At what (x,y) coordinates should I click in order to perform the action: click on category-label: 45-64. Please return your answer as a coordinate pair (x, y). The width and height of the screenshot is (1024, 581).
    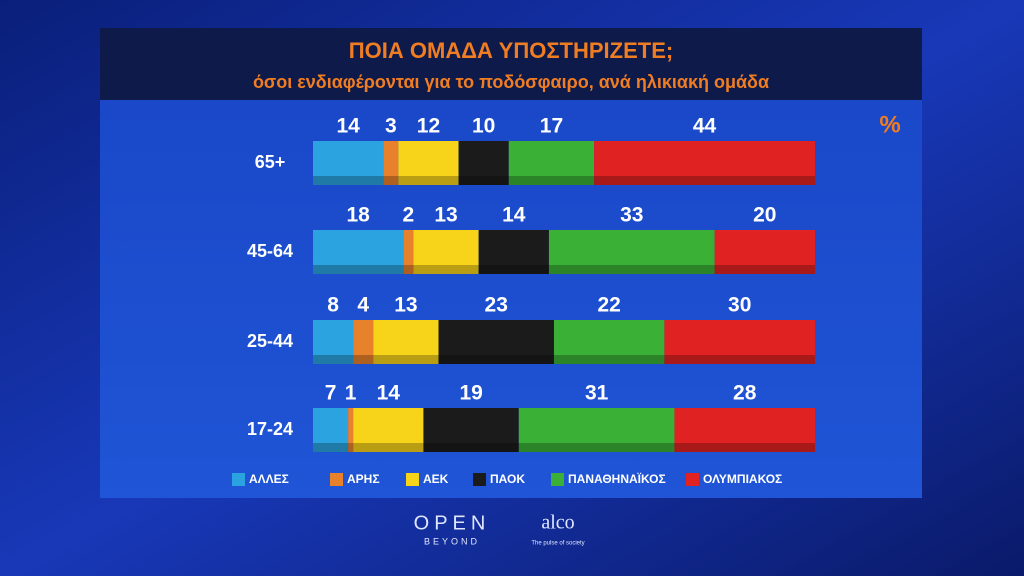
    Looking at the image, I should click on (270, 251).